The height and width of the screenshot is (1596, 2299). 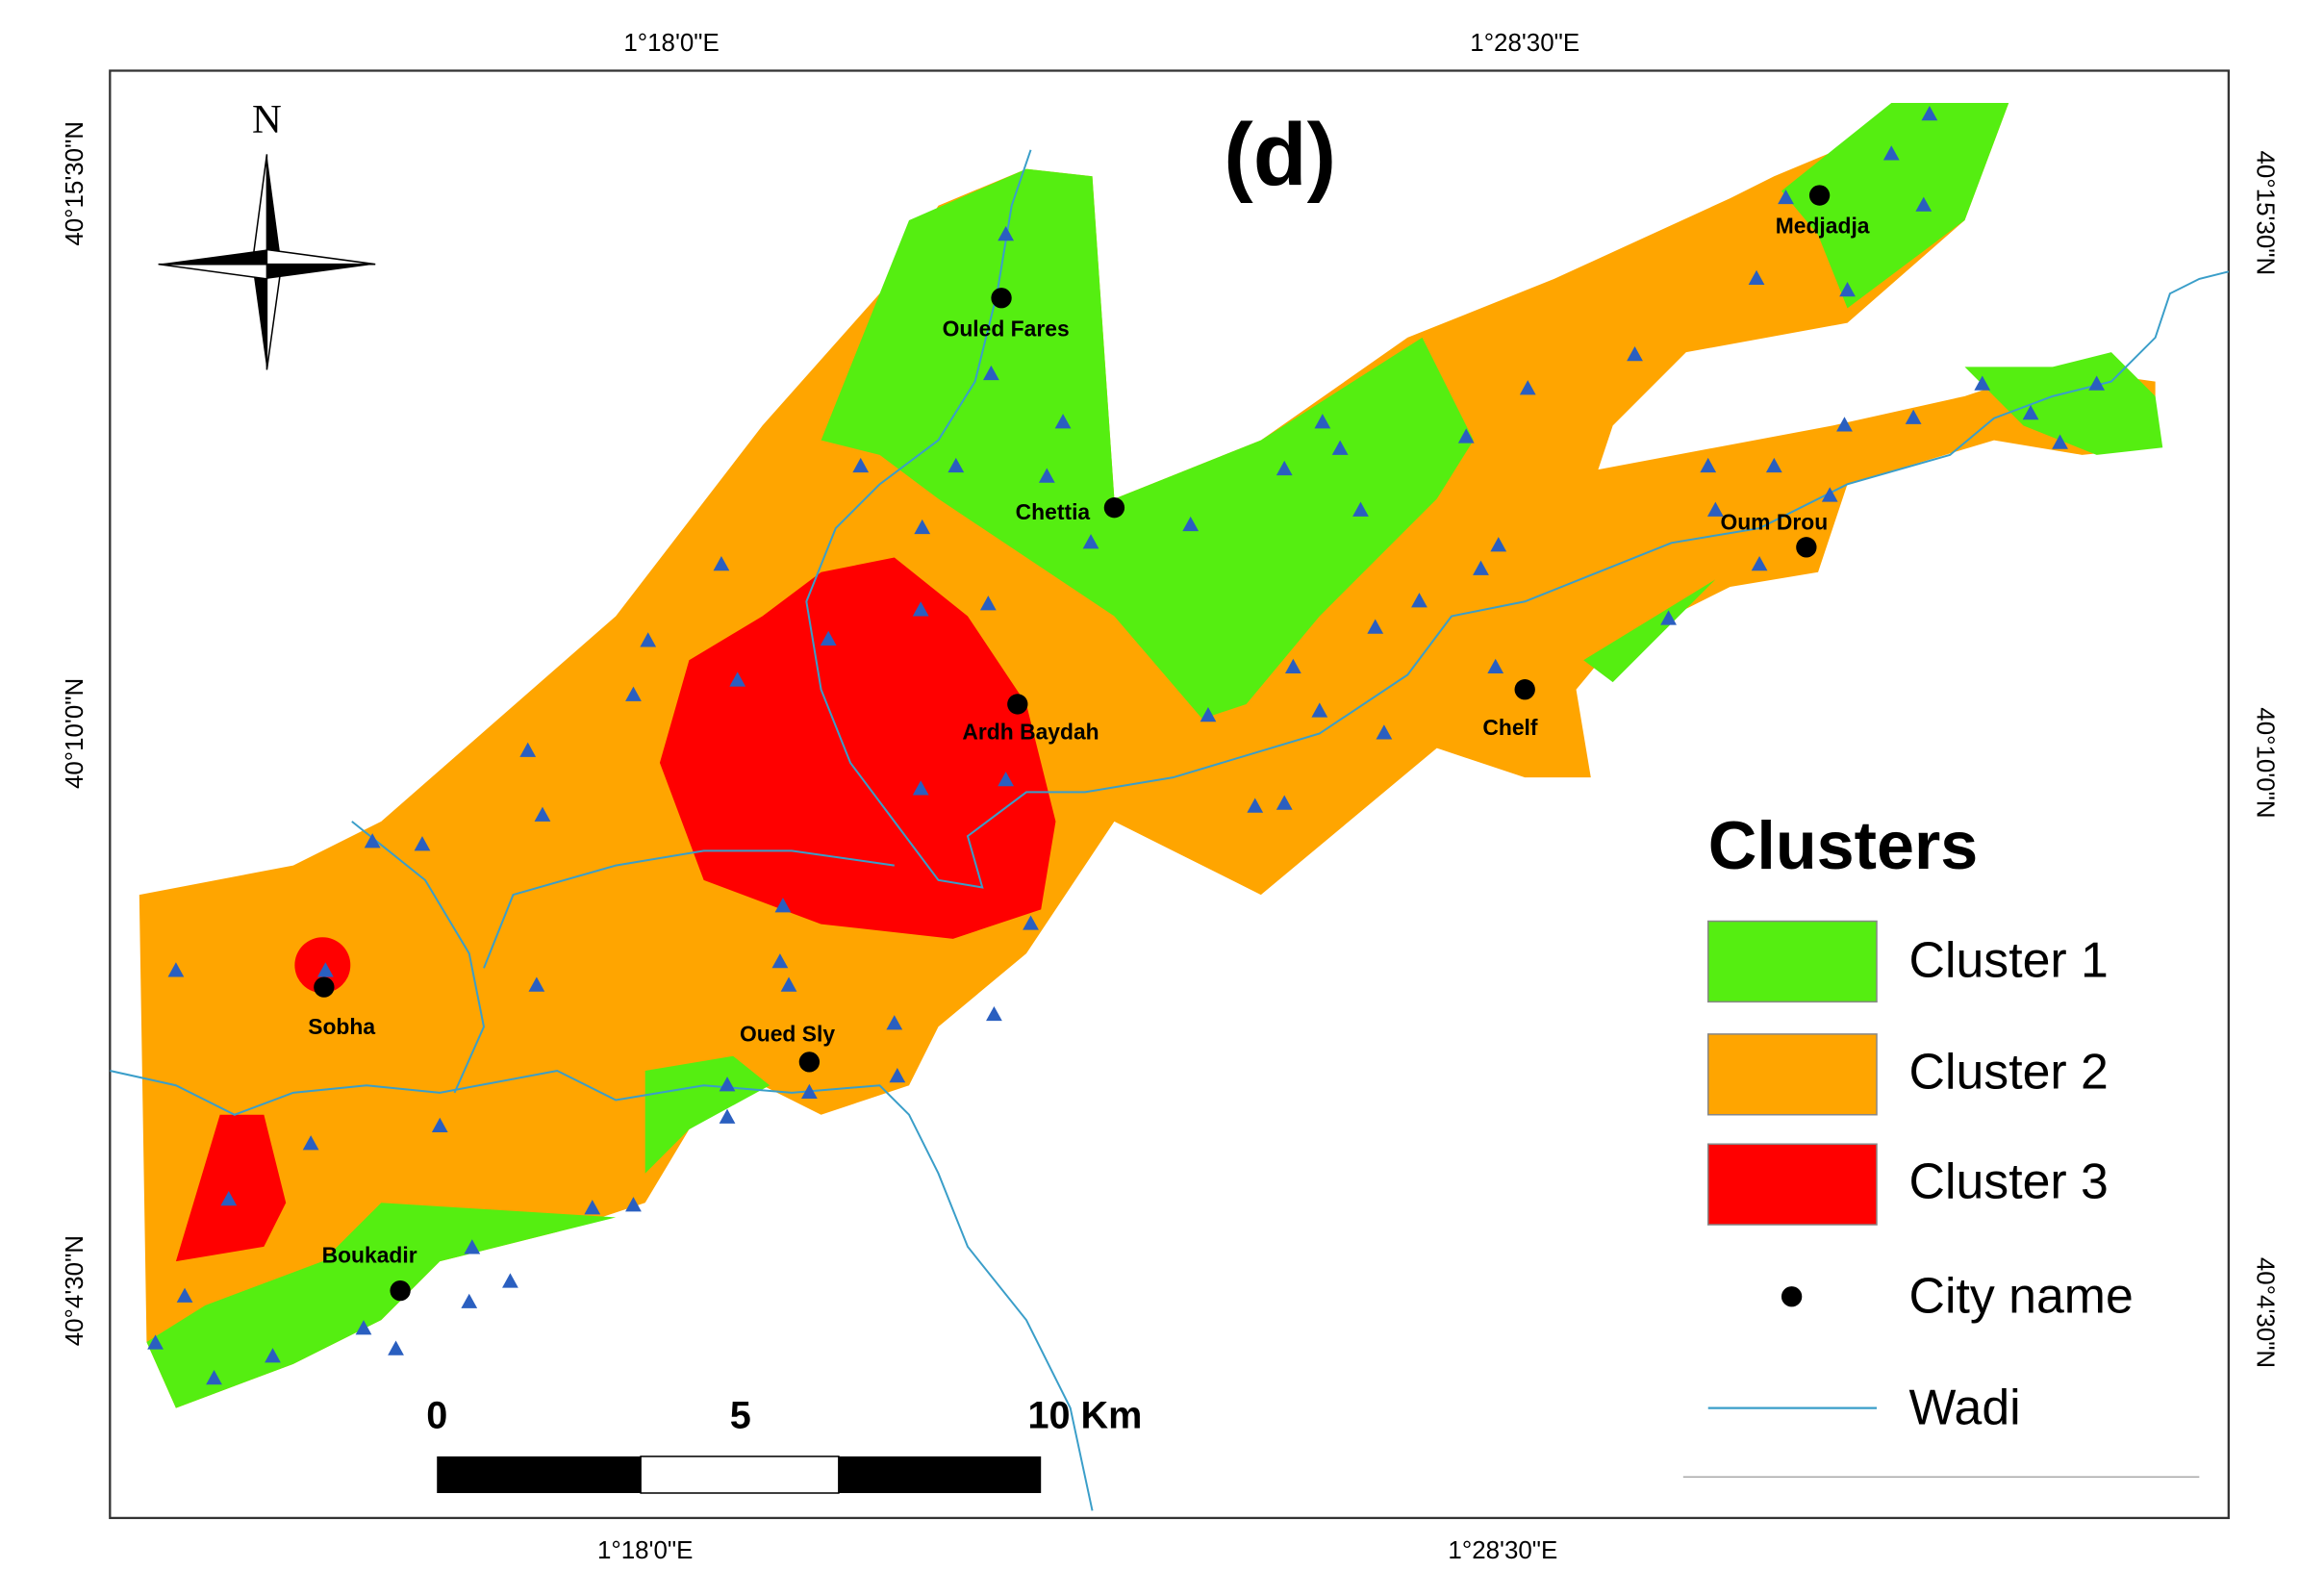 I want to click on longitude-label: 1°28'30"E, so click(x=1524, y=43).